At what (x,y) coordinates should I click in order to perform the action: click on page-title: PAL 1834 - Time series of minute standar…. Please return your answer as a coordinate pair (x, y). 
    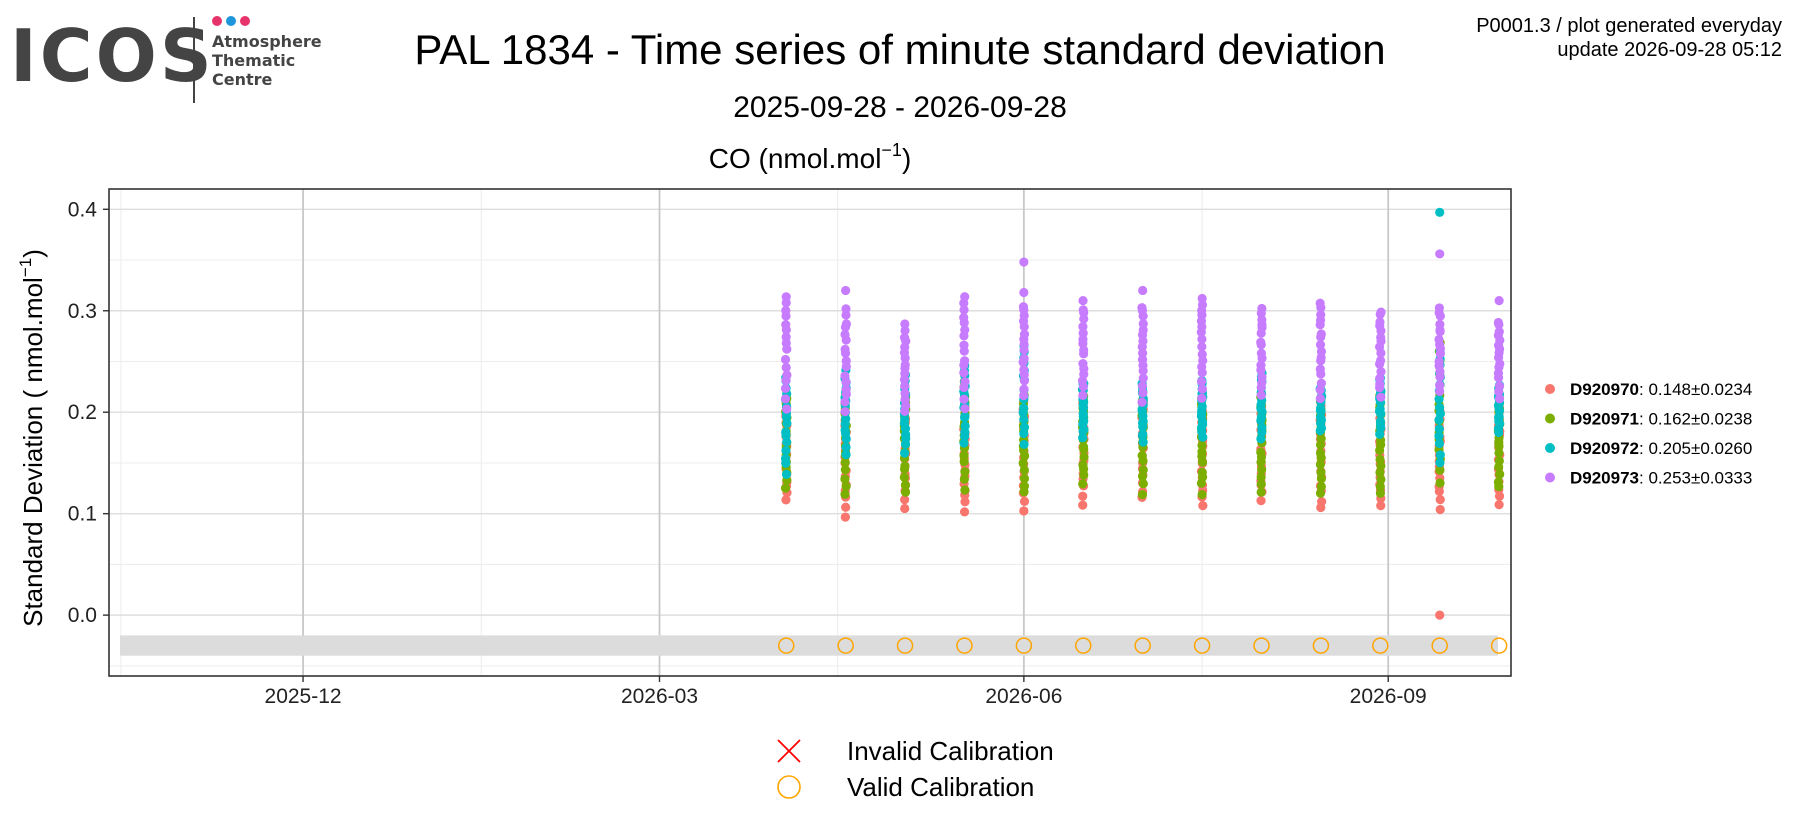
    Looking at the image, I should click on (900, 49).